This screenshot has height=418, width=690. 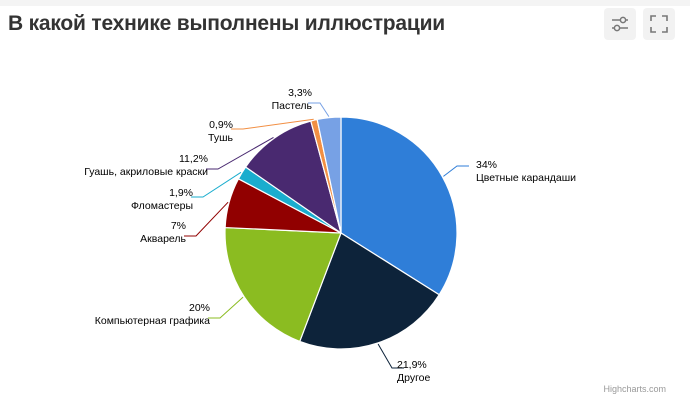 What do you see at coordinates (283, 284) in the screenshot?
I see `pie-slice-компьютерная-графика` at bounding box center [283, 284].